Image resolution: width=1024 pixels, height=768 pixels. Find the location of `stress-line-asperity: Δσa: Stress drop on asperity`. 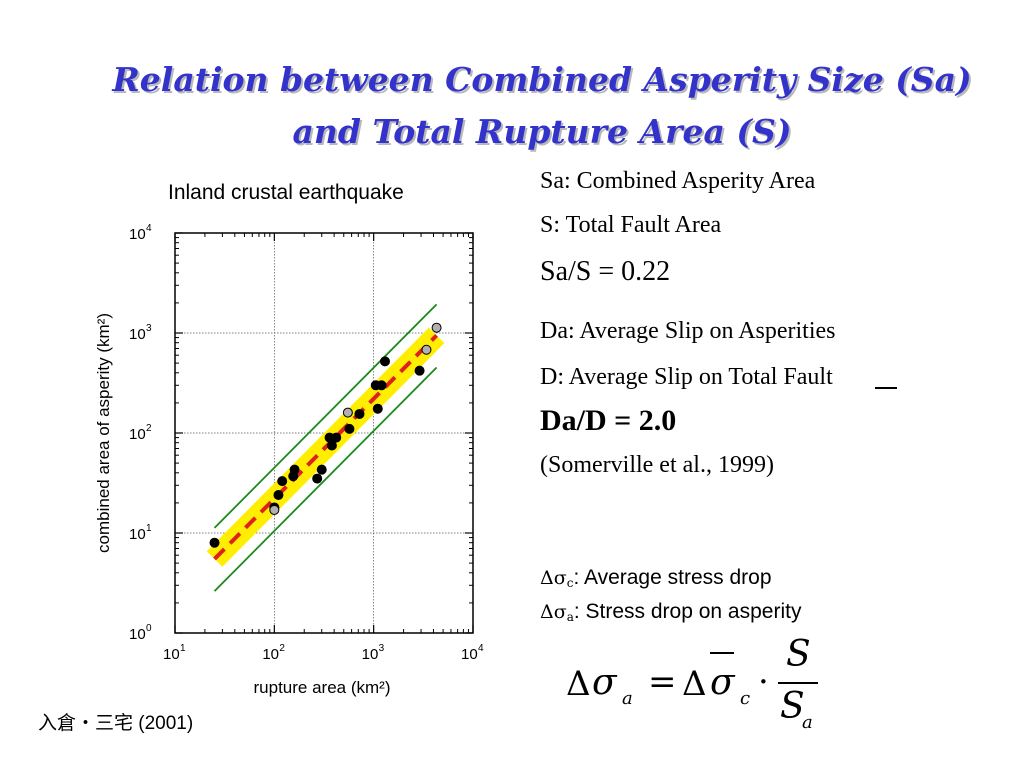

stress-line-asperity: Δσa: Stress drop on asperity is located at coordinates (670, 612).